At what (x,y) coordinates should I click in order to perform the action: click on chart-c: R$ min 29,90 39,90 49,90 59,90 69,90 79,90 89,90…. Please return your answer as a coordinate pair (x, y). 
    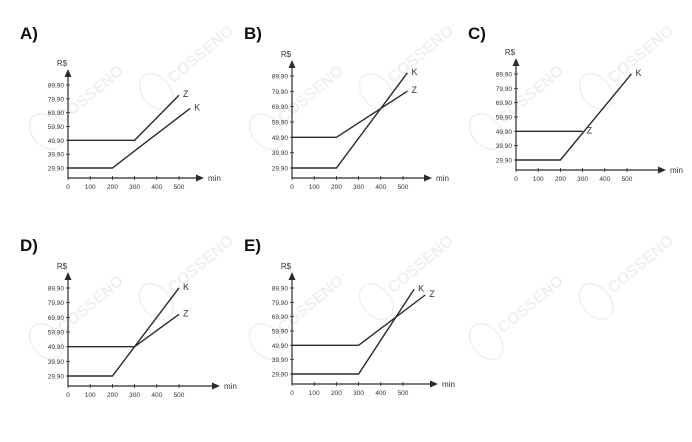
    Looking at the image, I should click on (589, 115).